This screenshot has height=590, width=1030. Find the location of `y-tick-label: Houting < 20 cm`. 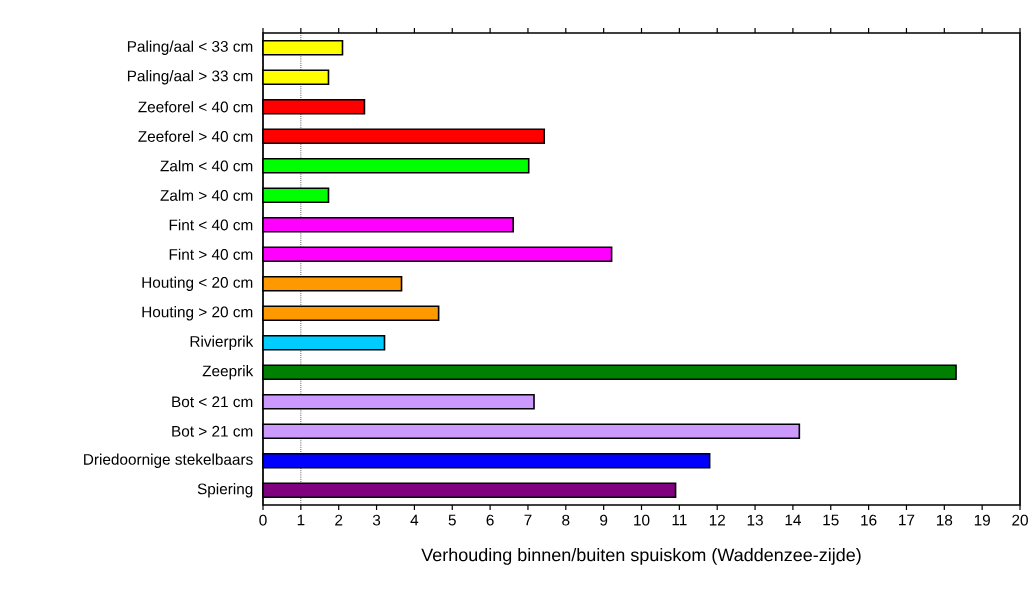

y-tick-label: Houting < 20 cm is located at coordinates (197, 283).